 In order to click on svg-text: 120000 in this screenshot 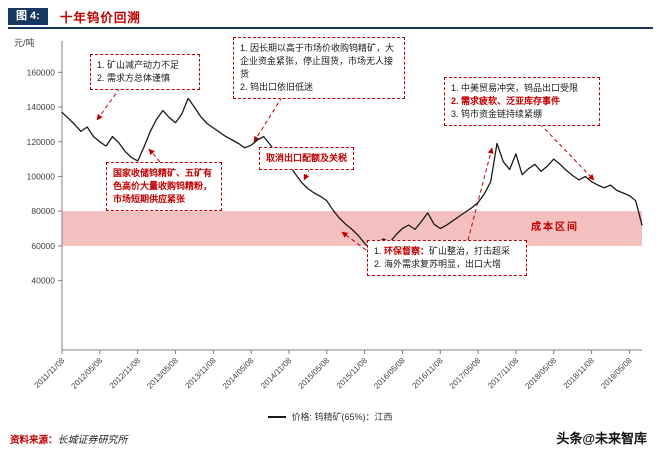, I will do `click(41, 142)`.